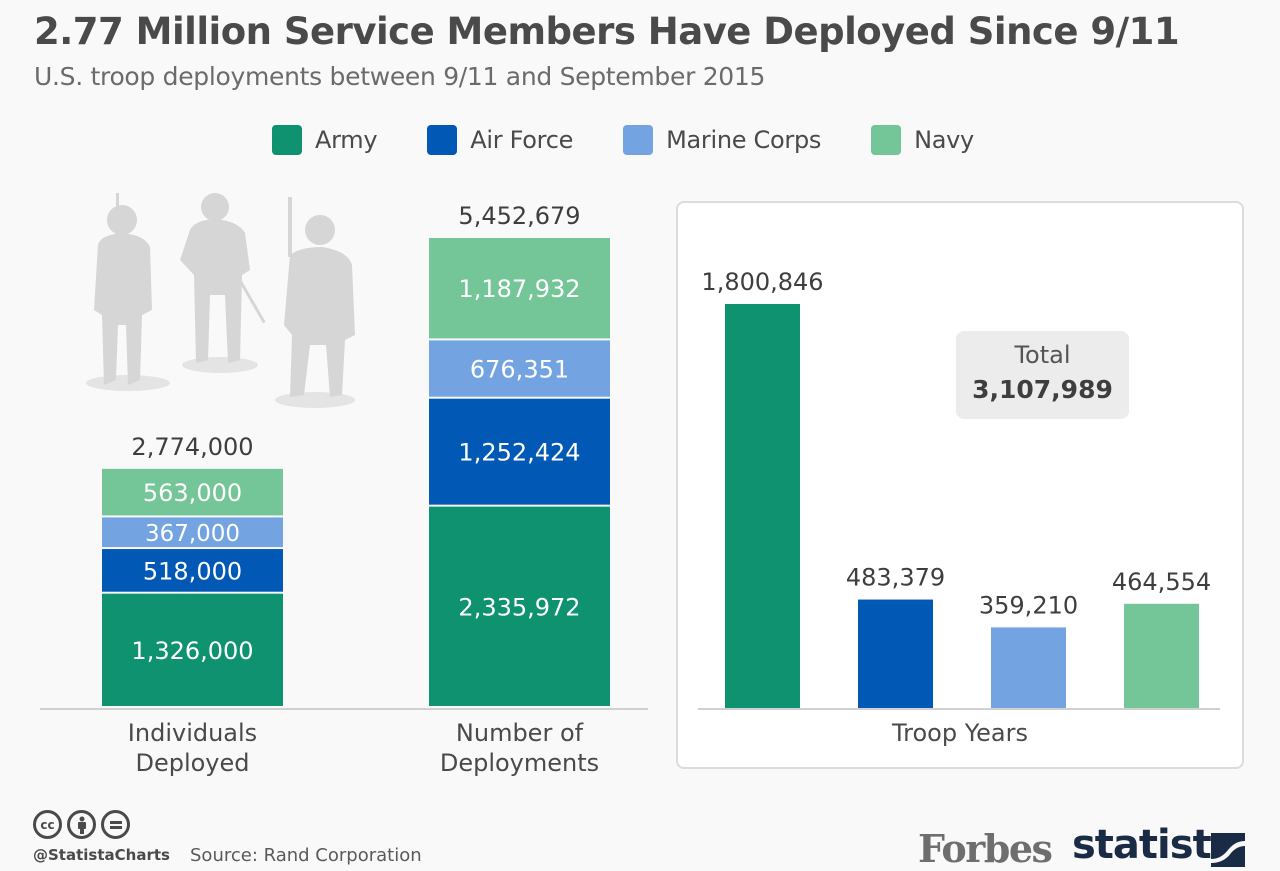  What do you see at coordinates (1042, 355) in the screenshot?
I see `total-label: Total` at bounding box center [1042, 355].